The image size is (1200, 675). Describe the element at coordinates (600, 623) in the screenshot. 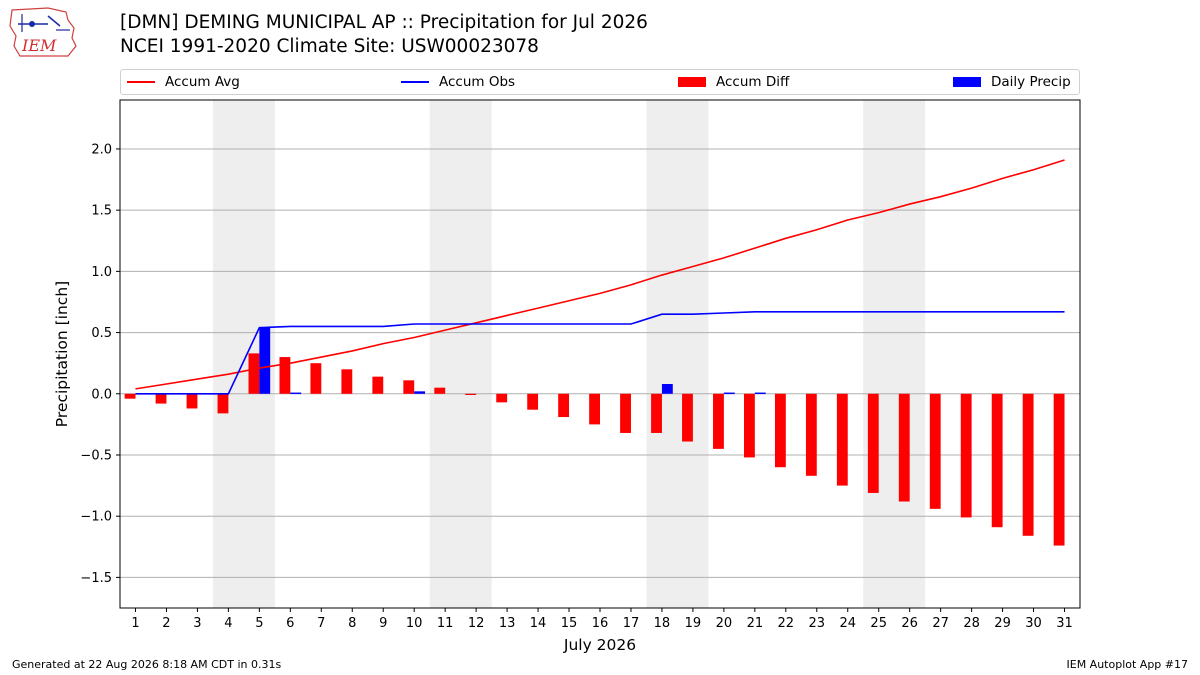

I see `x-tick-label-16: 16` at that location.